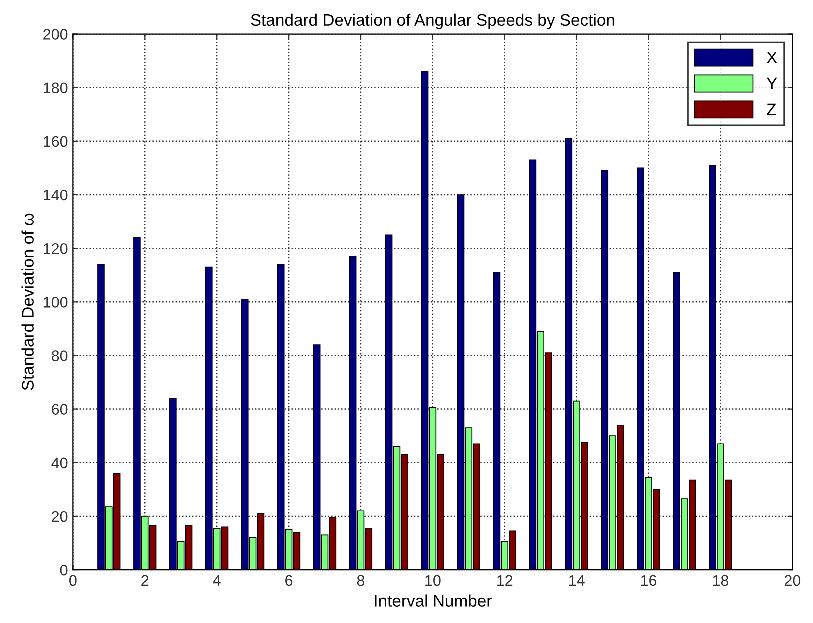 This screenshot has height=623, width=813. I want to click on y-tick-label: 200, so click(56, 34).